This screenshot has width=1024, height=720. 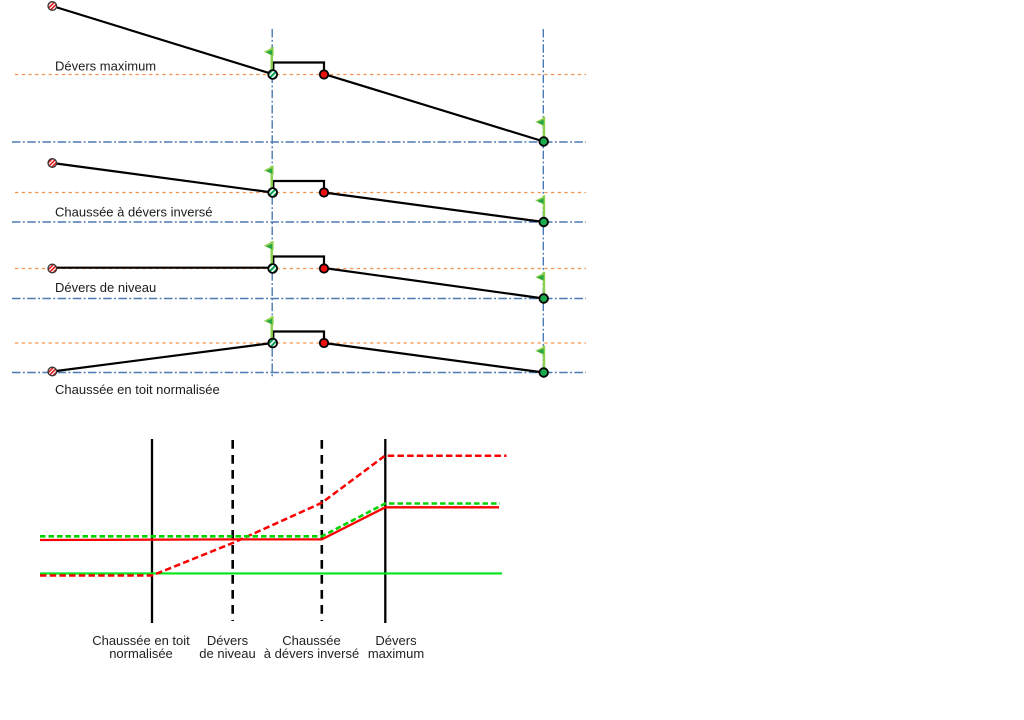 I want to click on svg-text: Chaussée en toit, so click(x=141, y=640).